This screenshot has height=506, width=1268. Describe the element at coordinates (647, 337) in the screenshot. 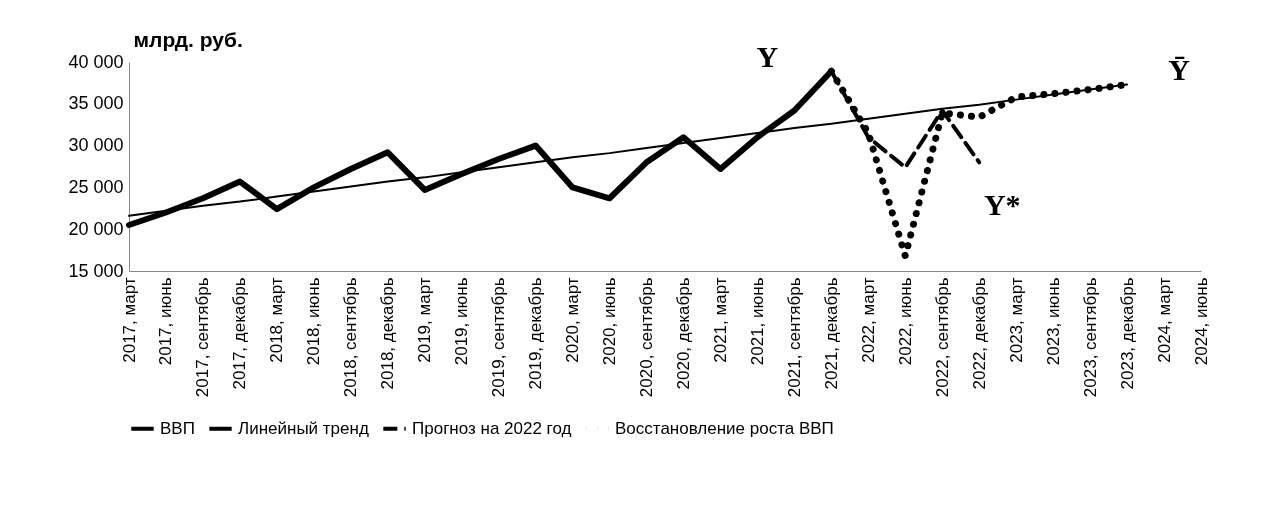

I see `x-tick-label: 2020, сентябрь` at that location.